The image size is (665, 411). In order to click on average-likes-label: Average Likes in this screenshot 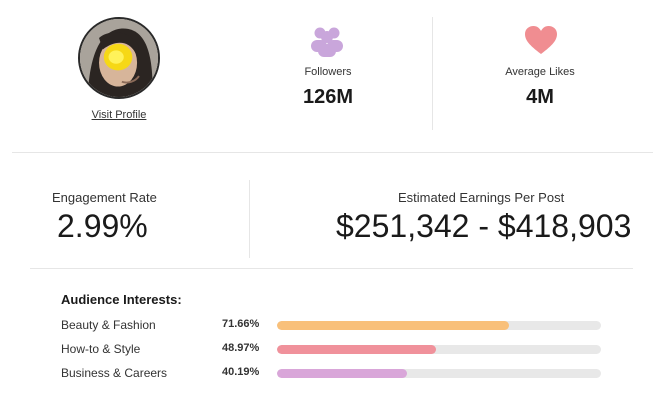, I will do `click(540, 72)`.